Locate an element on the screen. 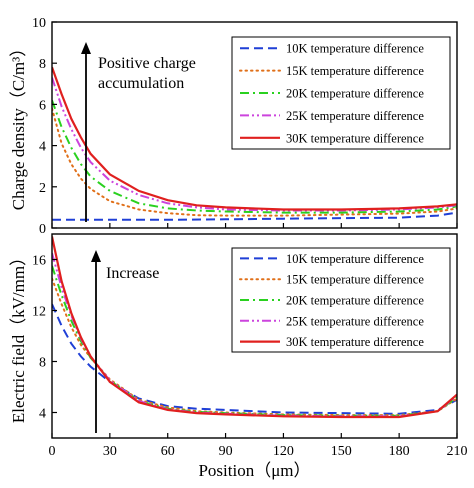 This screenshot has width=474, height=488. y-tick-label: 0 is located at coordinates (42, 229).